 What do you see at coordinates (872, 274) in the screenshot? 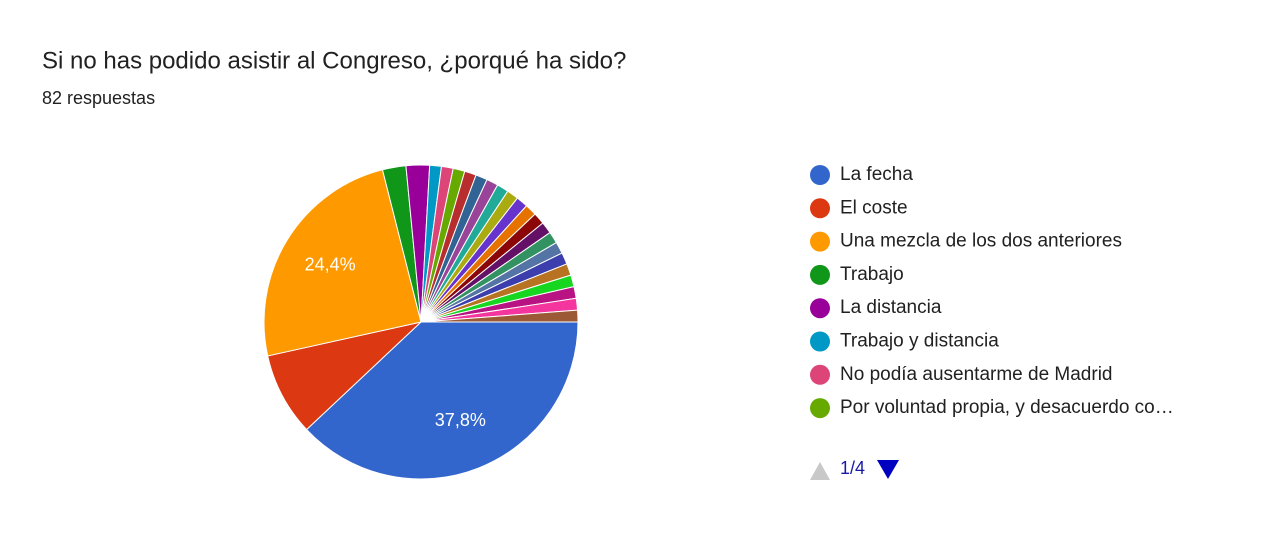
I see `legend-label: Trabajo` at bounding box center [872, 274].